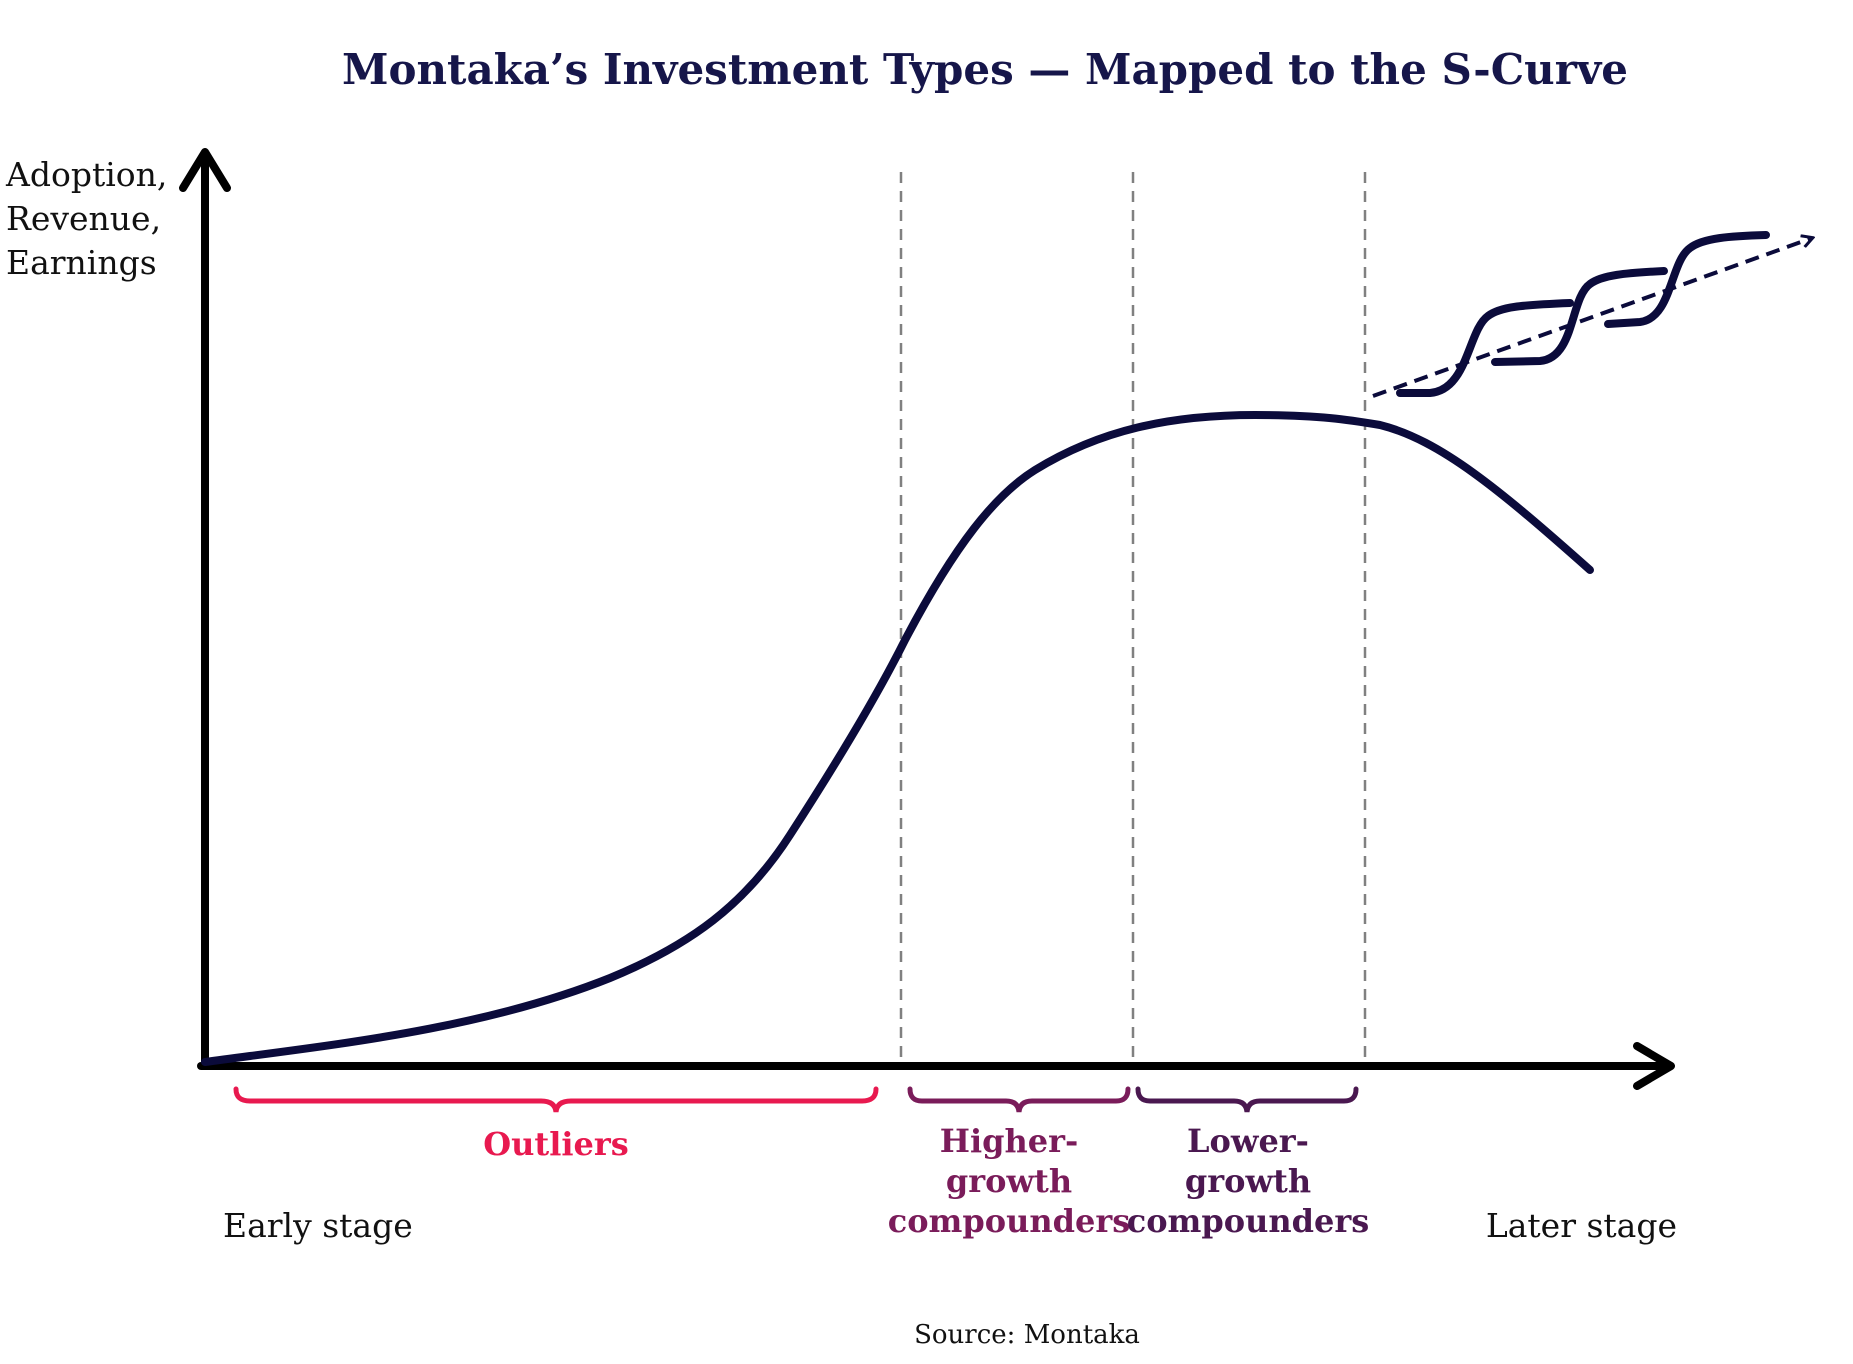 The image size is (1853, 1364). I want to click on trend-dashed-arrow, so click(1592, 318).